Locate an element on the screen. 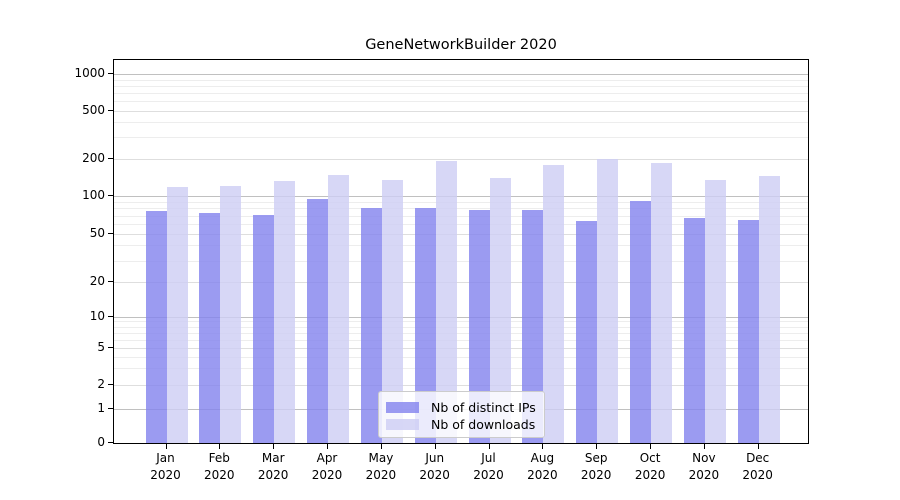 This screenshot has width=900, height=500. y-tick-label-20: 20 is located at coordinates (97, 280).